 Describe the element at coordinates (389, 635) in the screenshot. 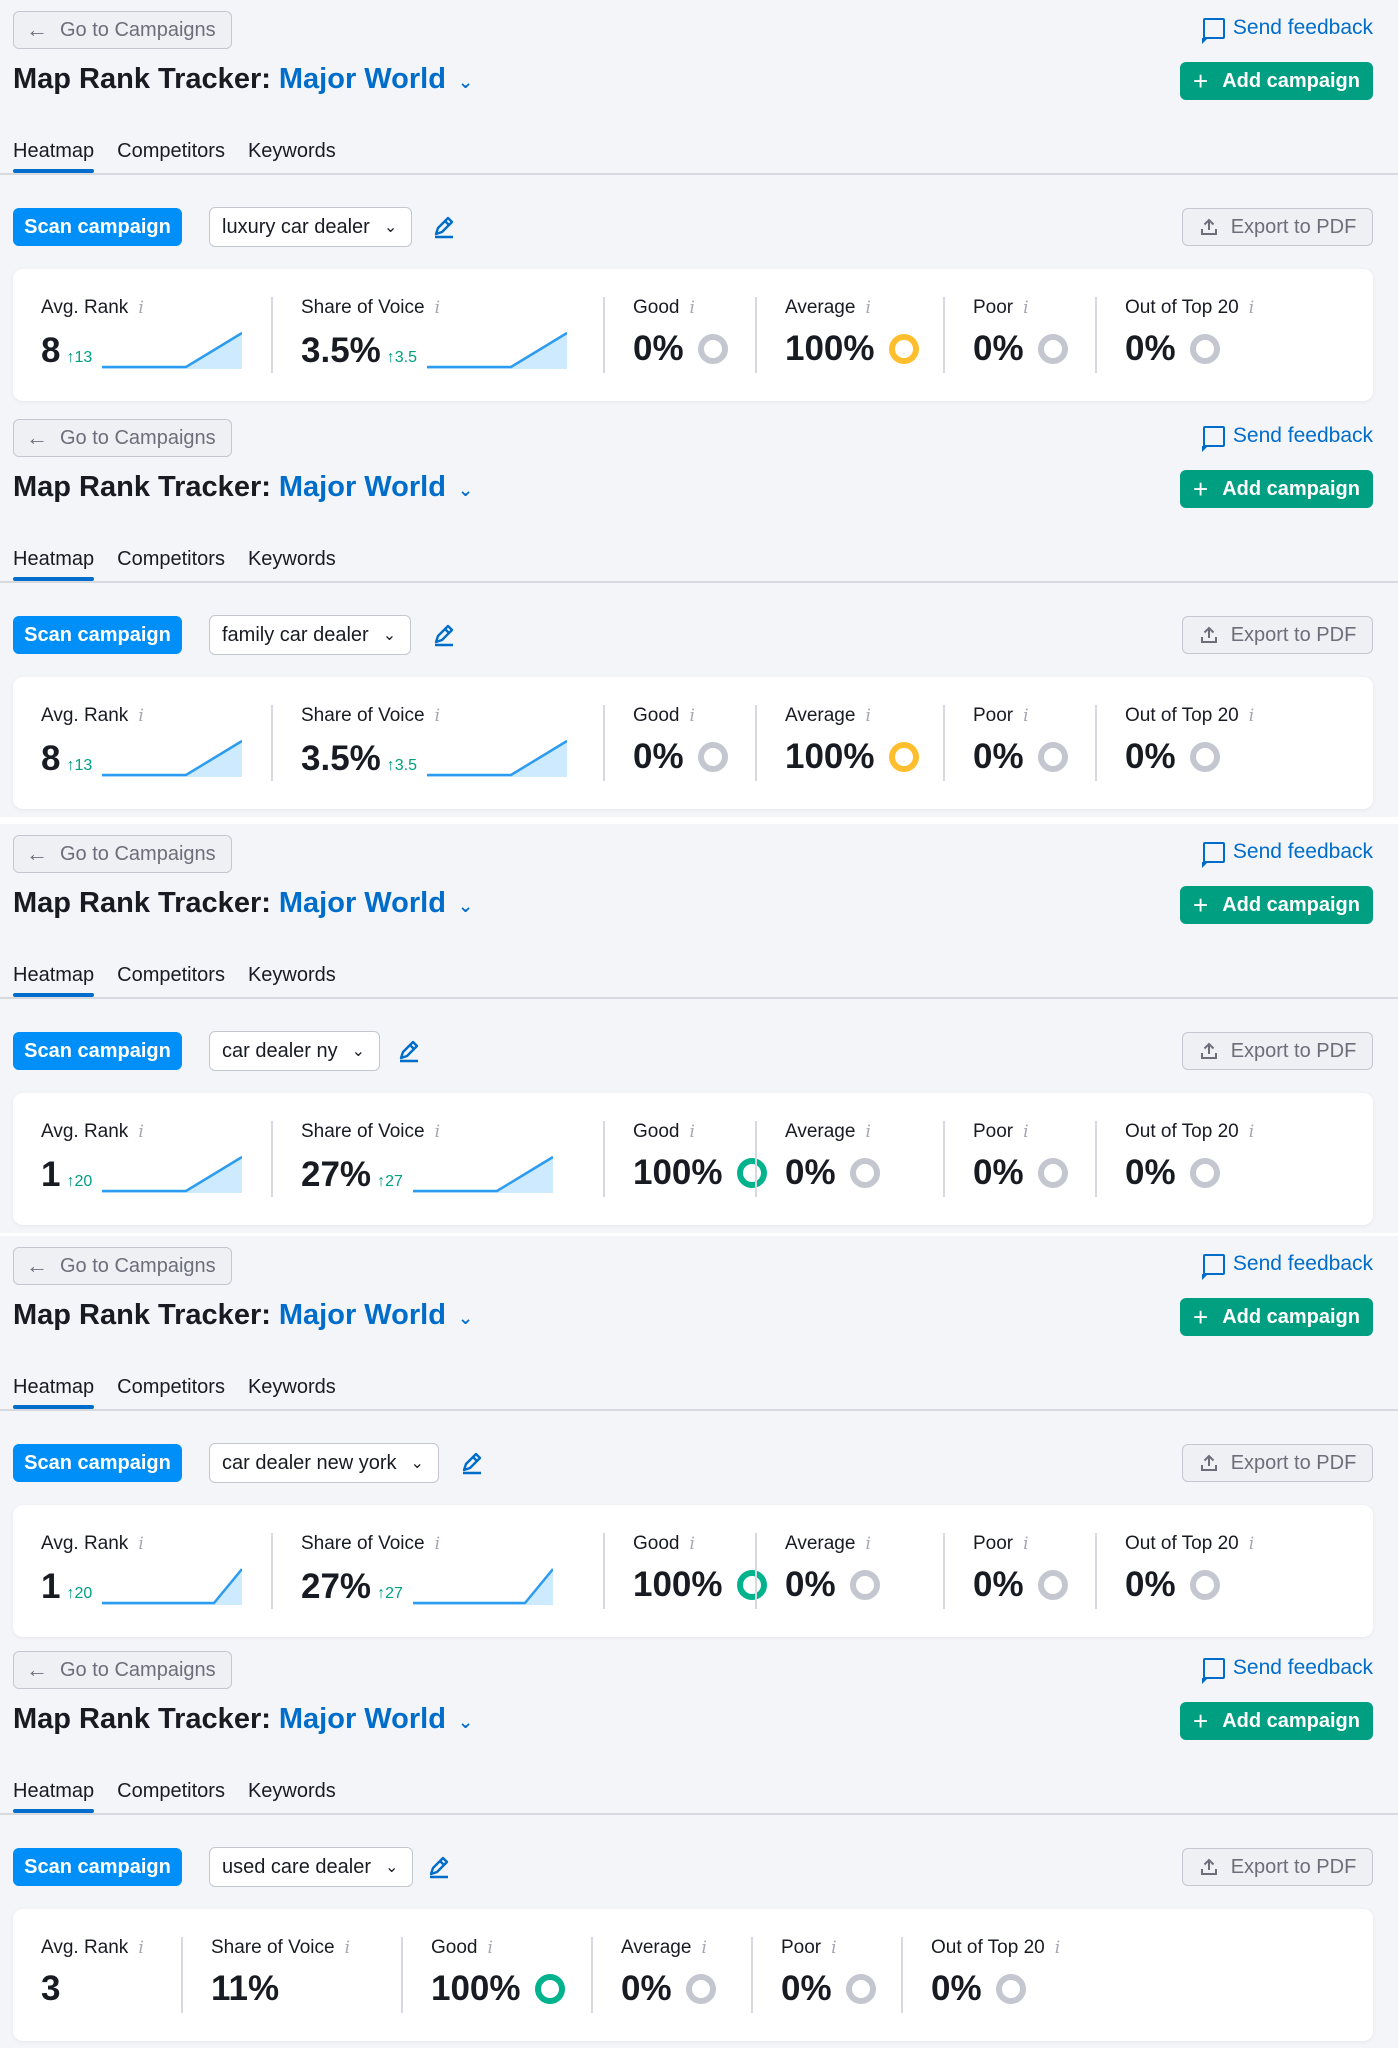

I see `chevron-down-icon: ⌄` at that location.